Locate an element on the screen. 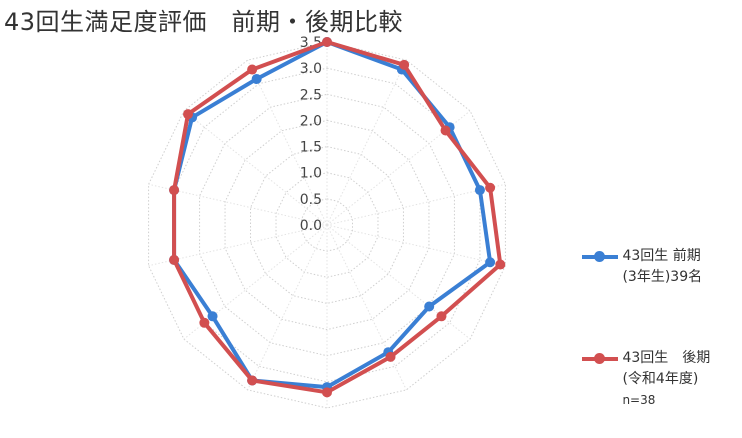 The width and height of the screenshot is (742, 438). r-tick-label: 2.5 is located at coordinates (311, 95).